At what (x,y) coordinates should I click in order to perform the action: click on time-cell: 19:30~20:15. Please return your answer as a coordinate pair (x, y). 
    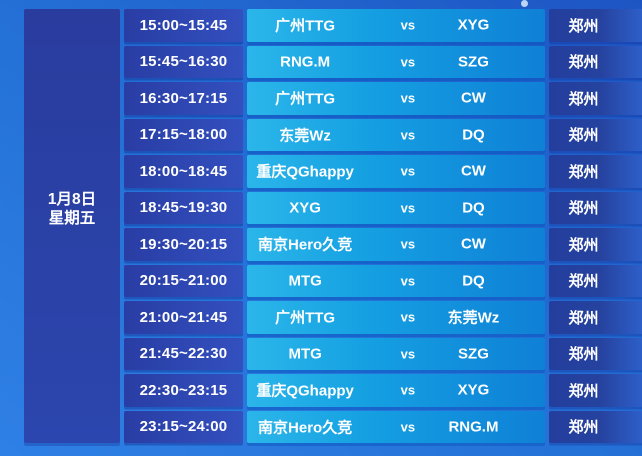
    Looking at the image, I should click on (183, 244).